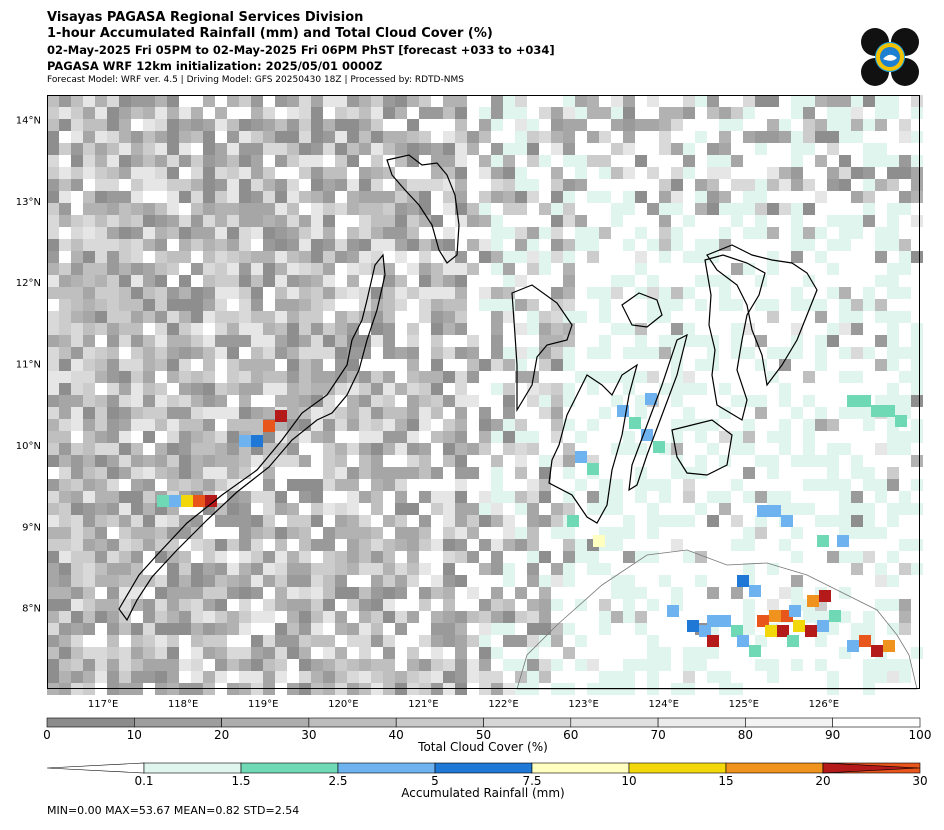  Describe the element at coordinates (240, 781) in the screenshot. I see `rain-colorbar-tick: 1.5` at that location.